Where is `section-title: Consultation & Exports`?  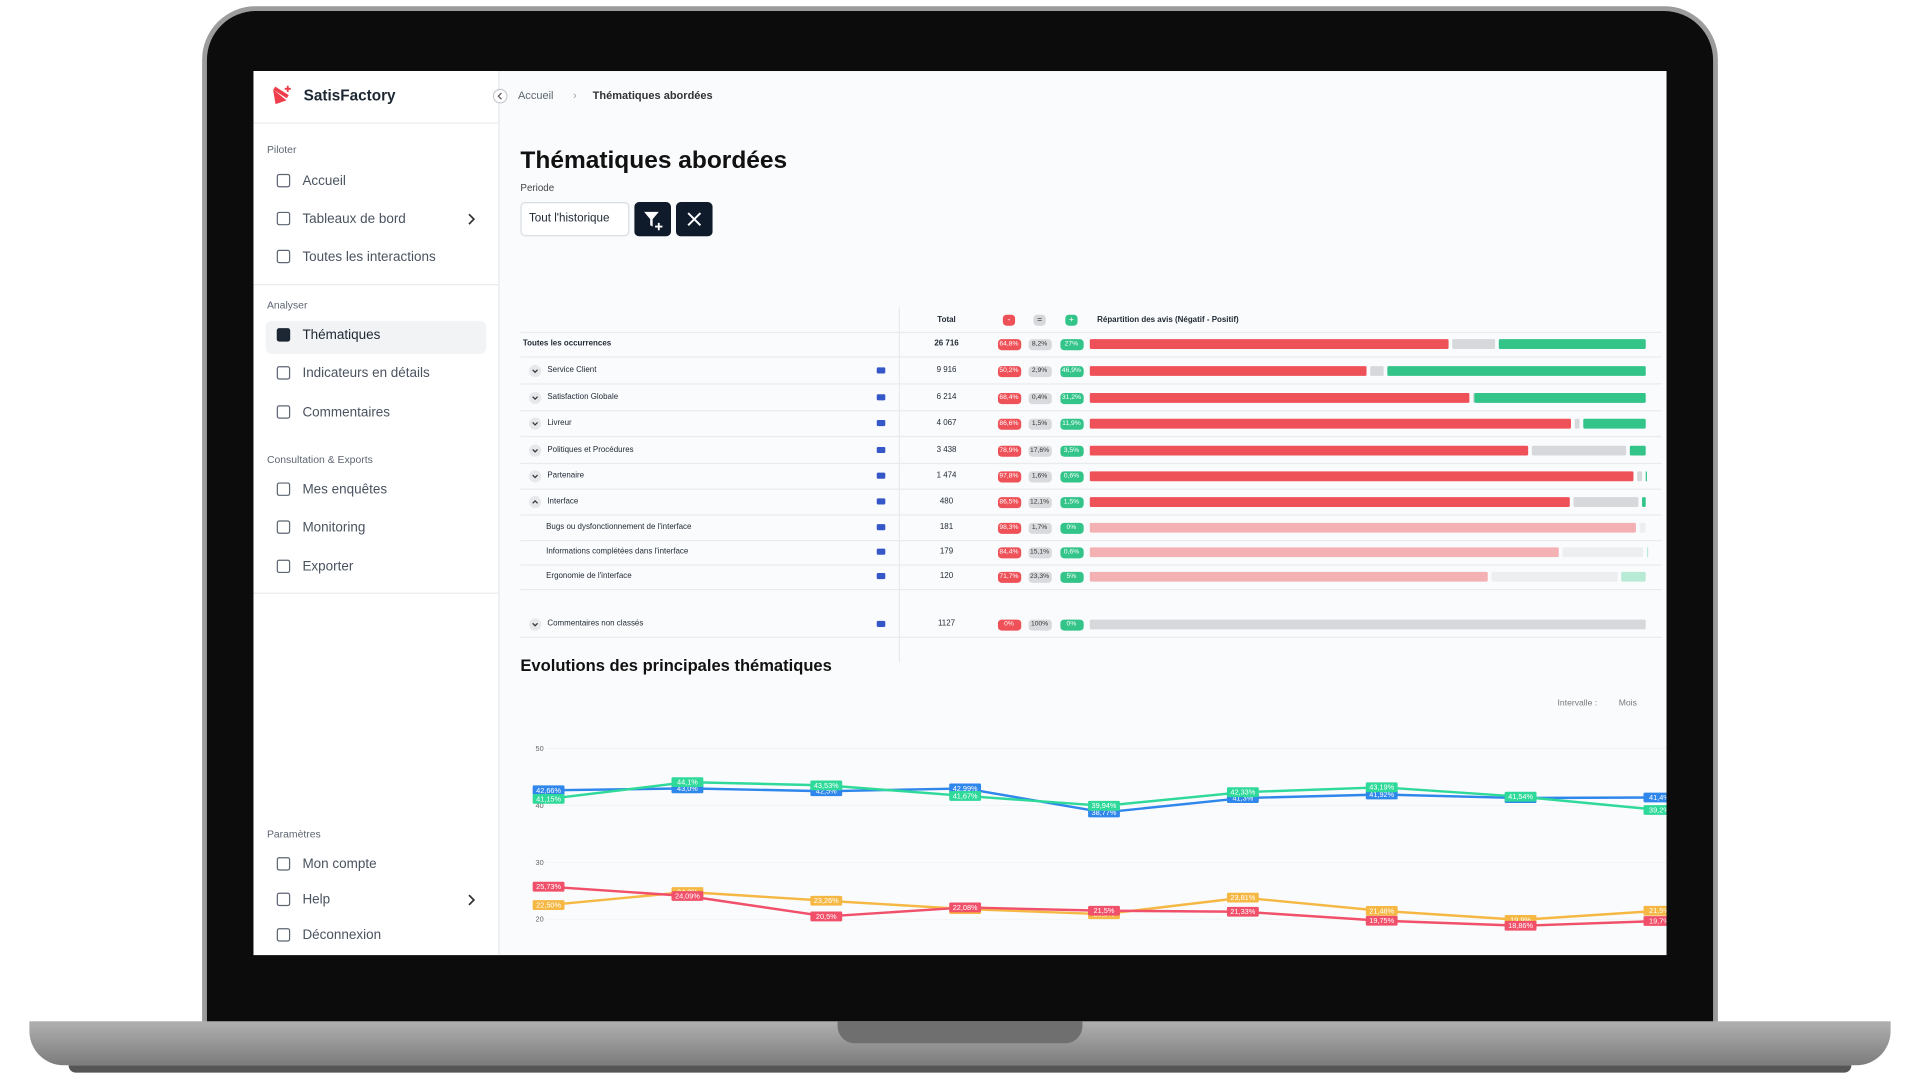 section-title: Consultation & Exports is located at coordinates (319, 459).